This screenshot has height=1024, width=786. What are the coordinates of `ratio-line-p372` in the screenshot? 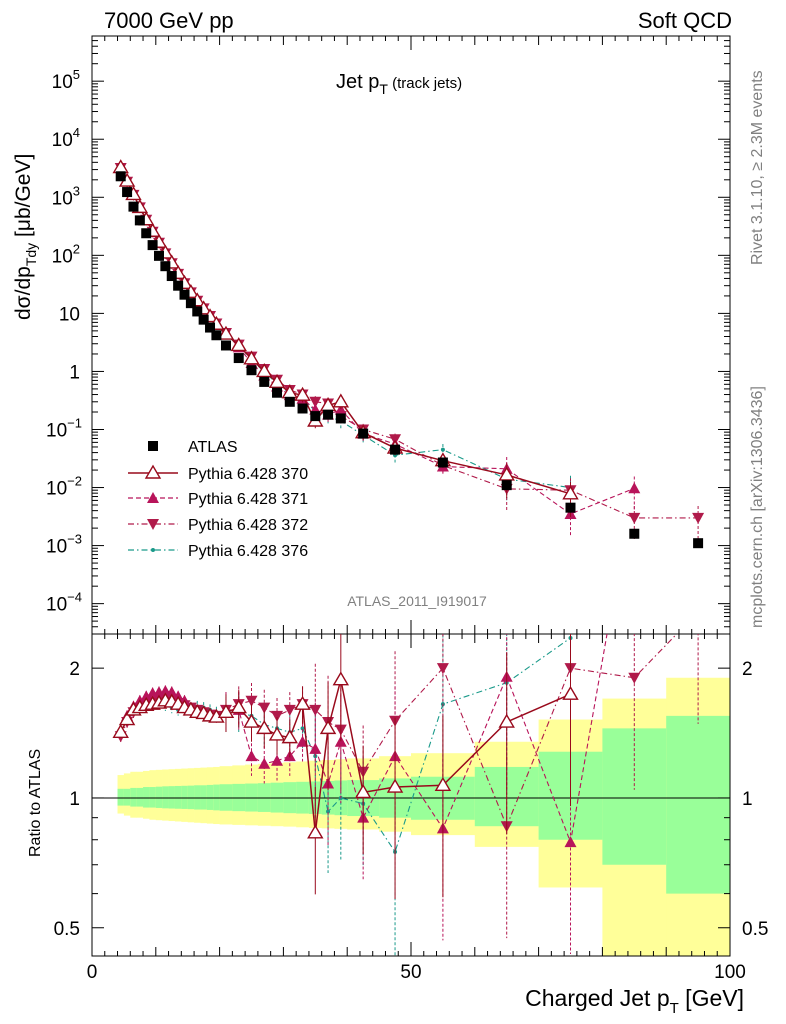 It's located at (399, 731).